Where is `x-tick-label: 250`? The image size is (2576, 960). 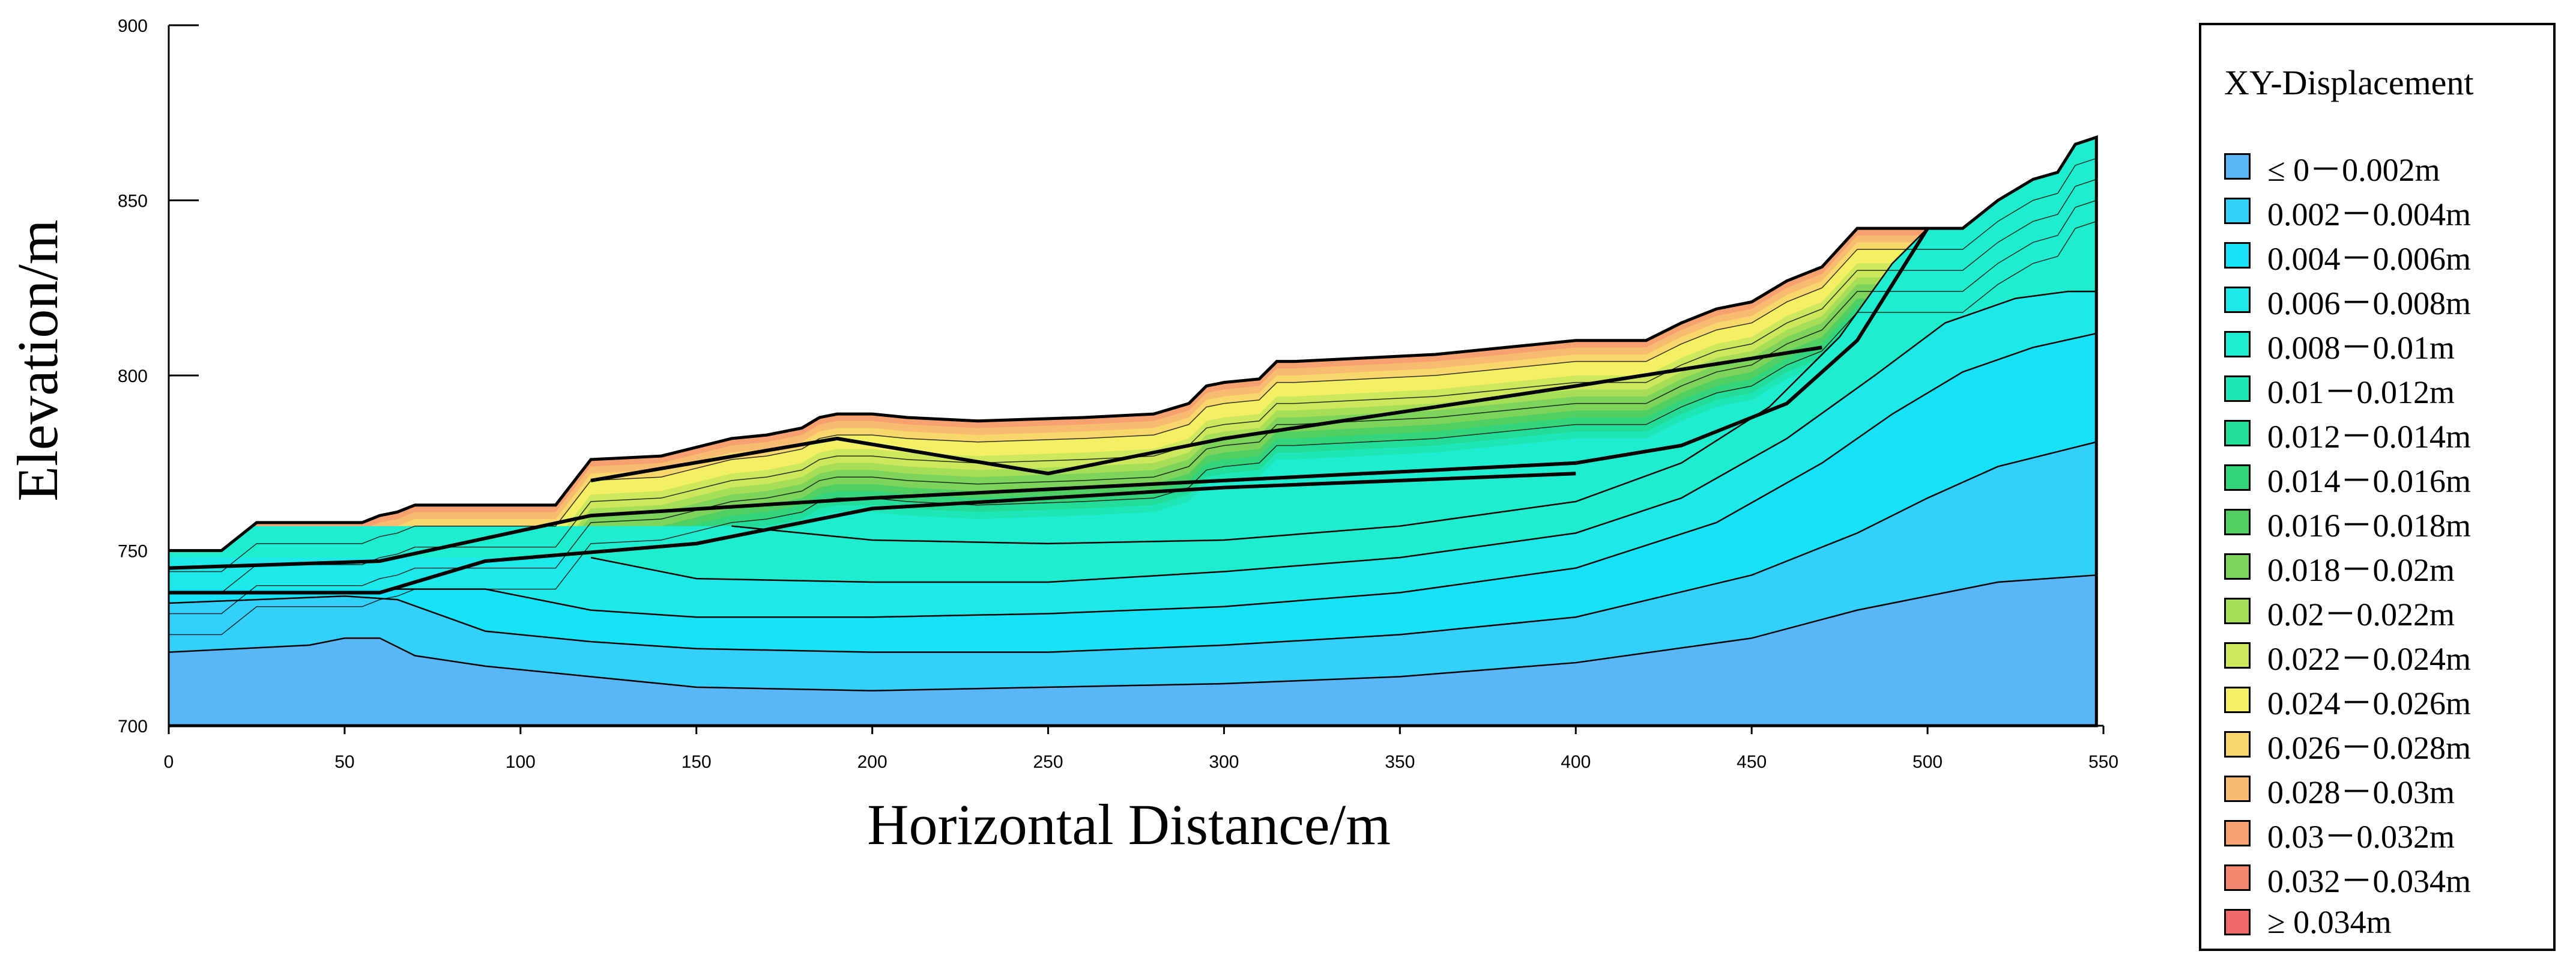 x-tick-label: 250 is located at coordinates (1048, 762).